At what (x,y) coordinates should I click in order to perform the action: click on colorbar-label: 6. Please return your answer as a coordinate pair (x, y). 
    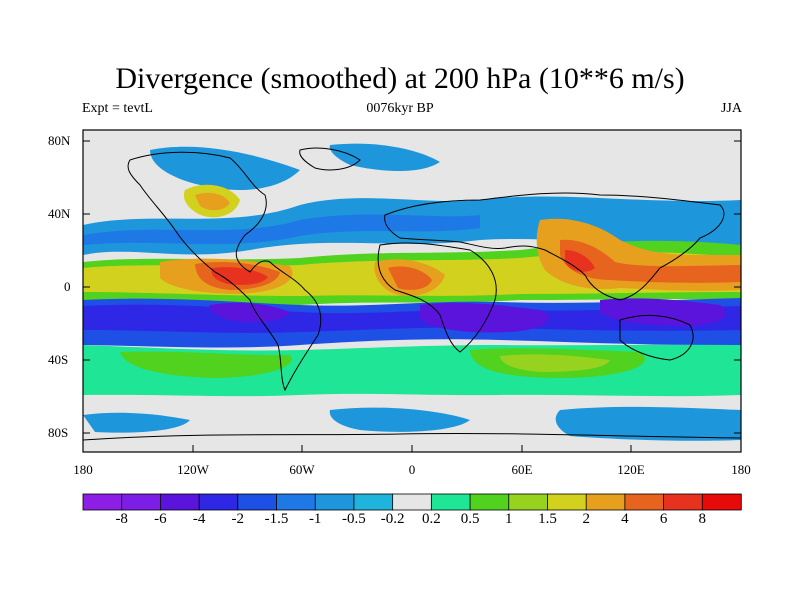
    Looking at the image, I should click on (663, 519).